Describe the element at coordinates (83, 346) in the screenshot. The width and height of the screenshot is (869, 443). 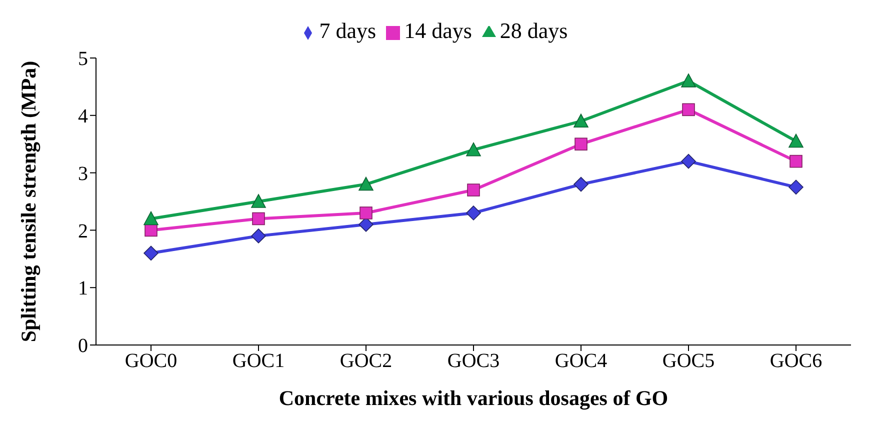
I see `y-tick-label: 0` at that location.